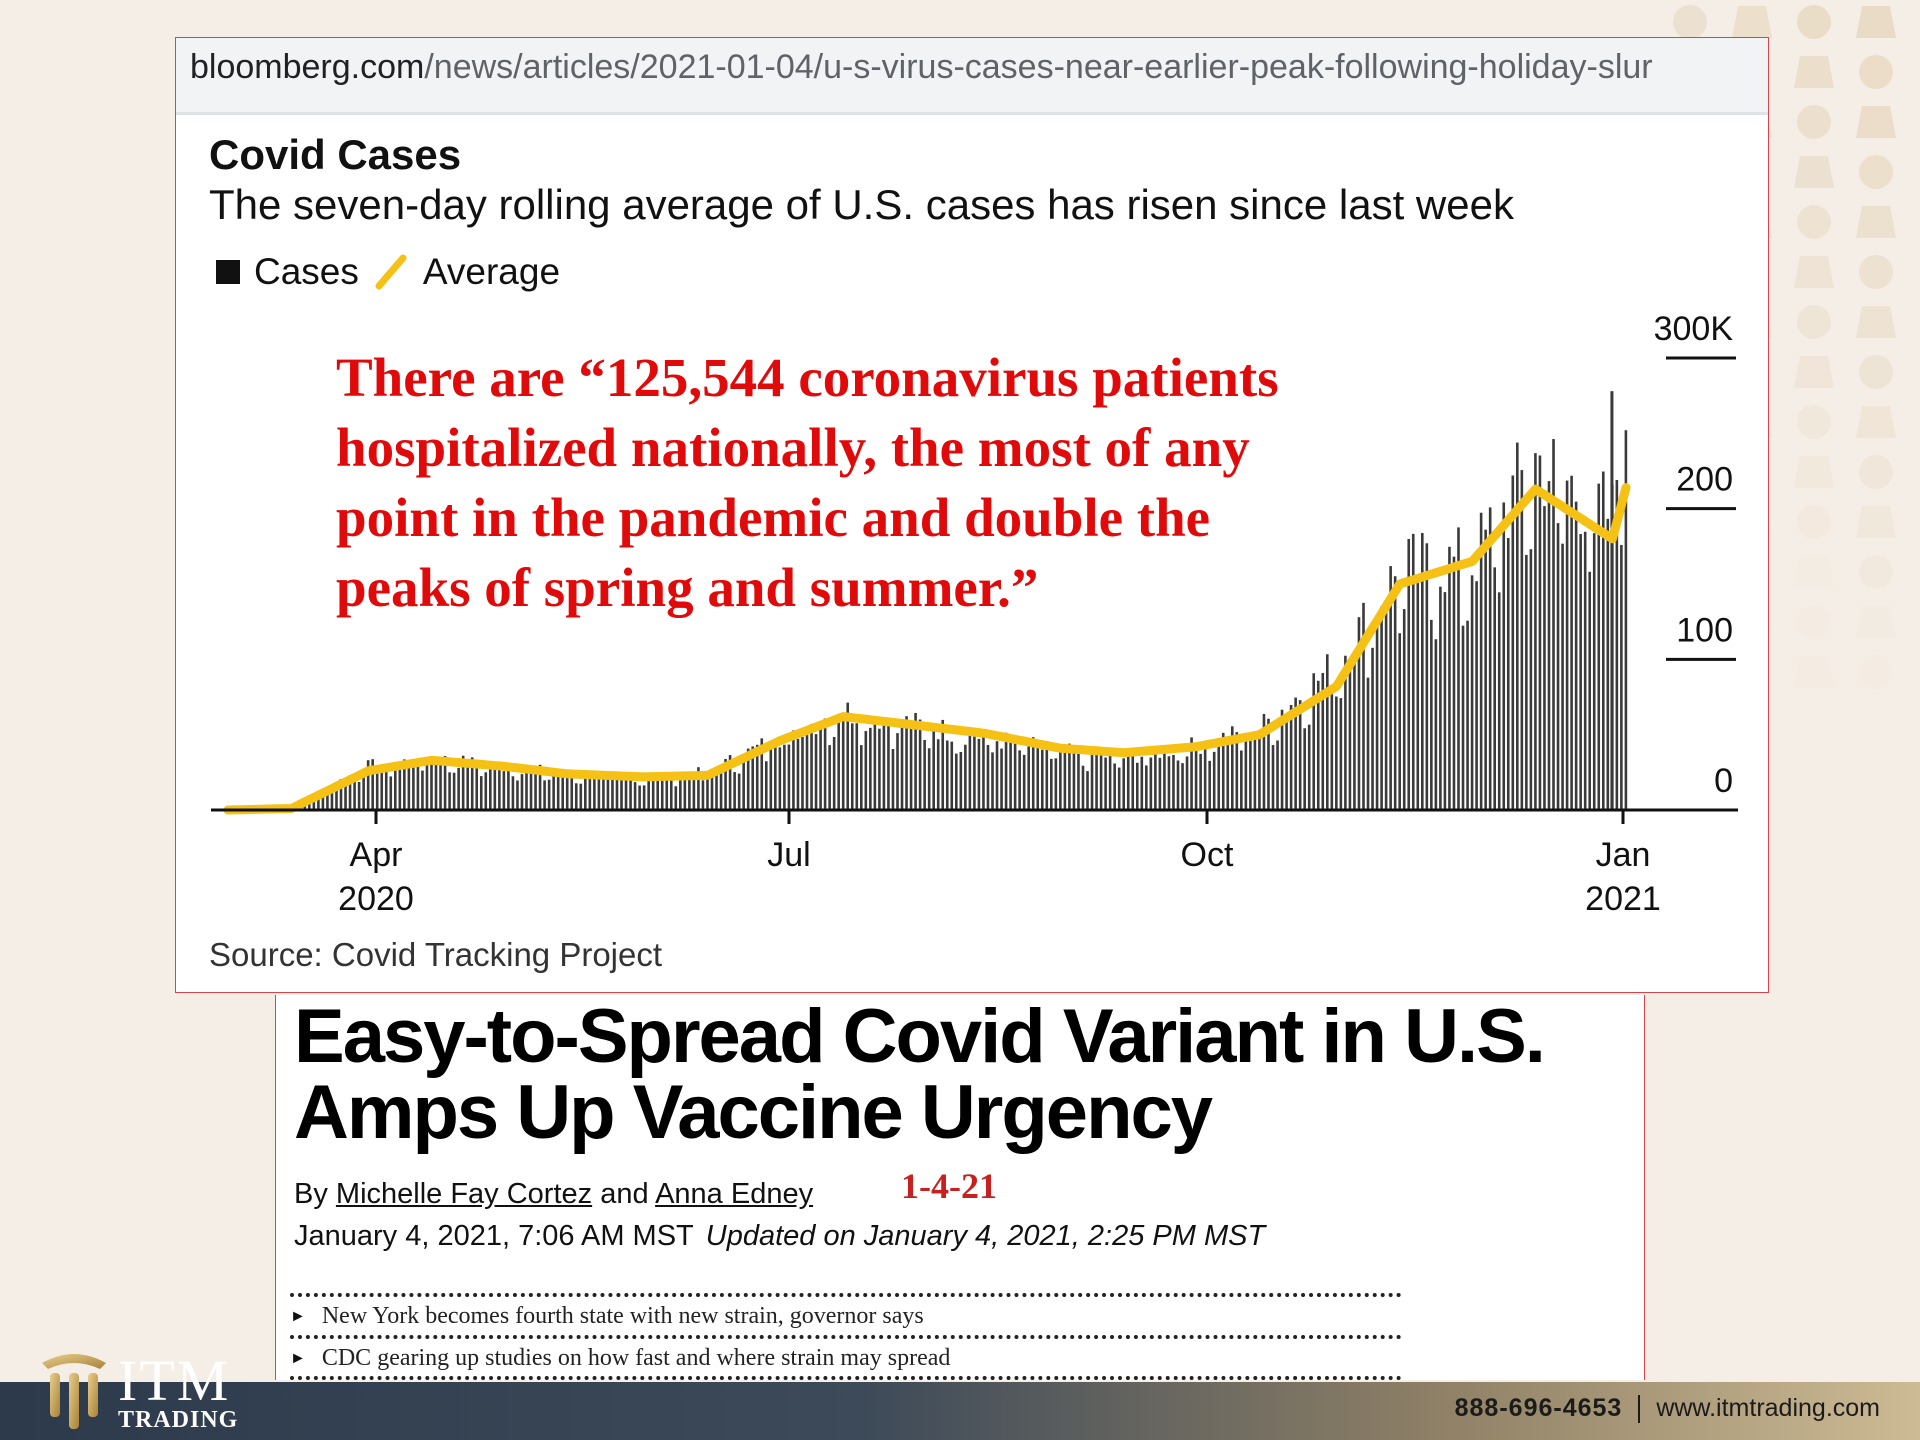 Image resolution: width=1920 pixels, height=1440 pixels. What do you see at coordinates (1723, 781) in the screenshot?
I see `y-tick-label: 0` at bounding box center [1723, 781].